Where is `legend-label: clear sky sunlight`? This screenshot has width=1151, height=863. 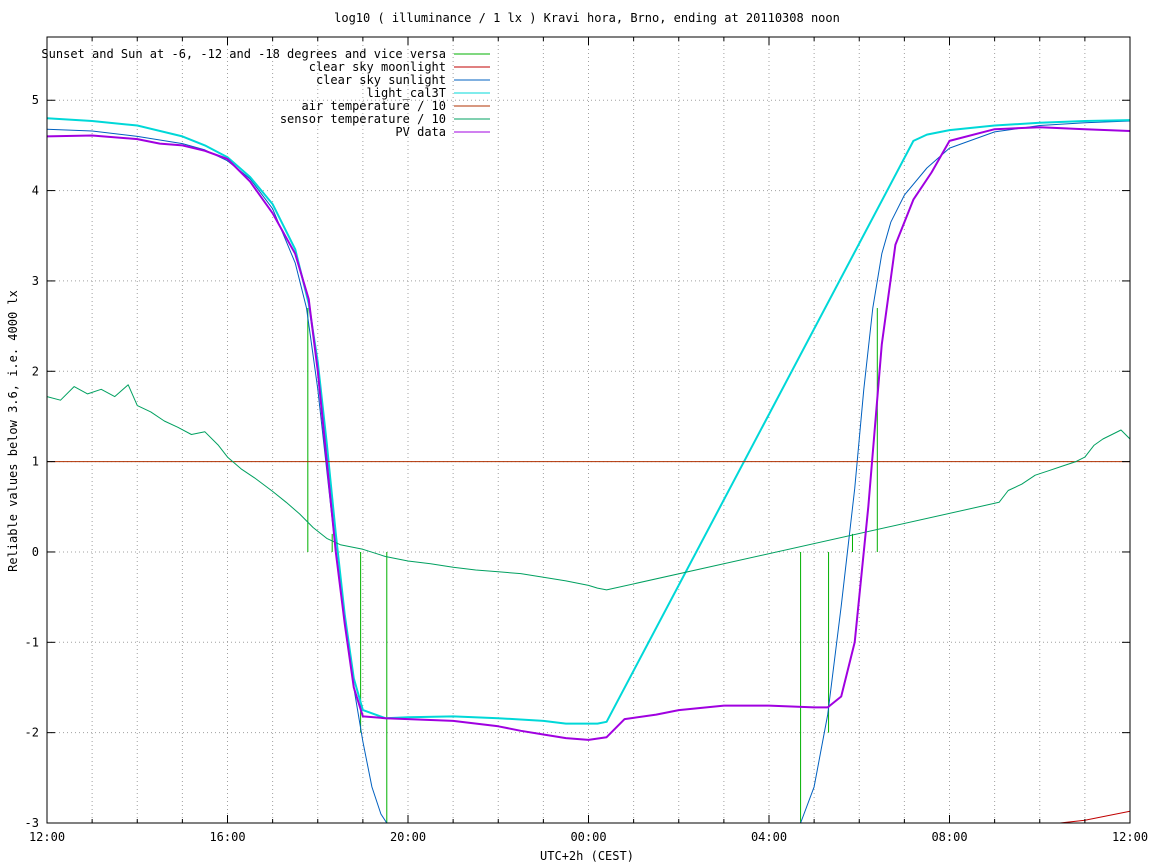 legend-label: clear sky sunlight is located at coordinates (381, 80).